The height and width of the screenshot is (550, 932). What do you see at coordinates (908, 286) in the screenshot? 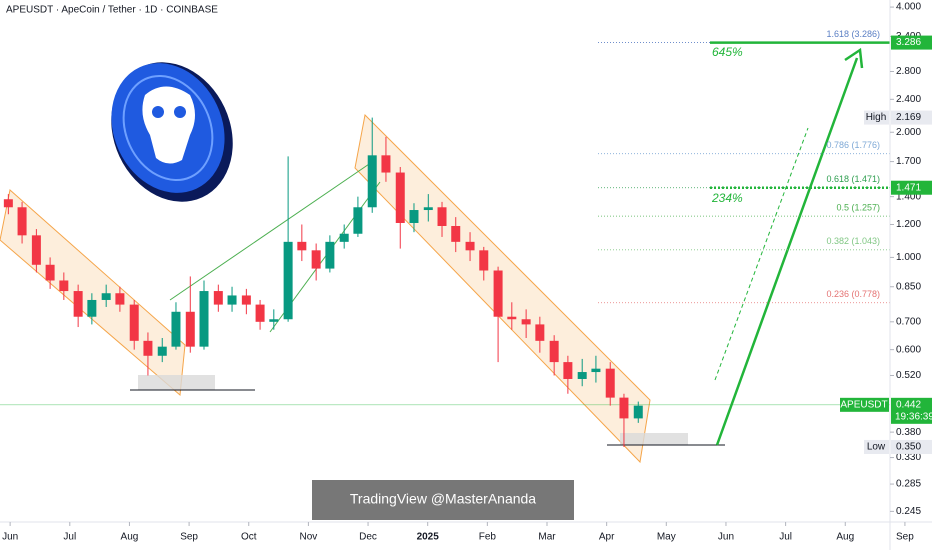
I see `y-tick-label: 0.850` at bounding box center [908, 286].